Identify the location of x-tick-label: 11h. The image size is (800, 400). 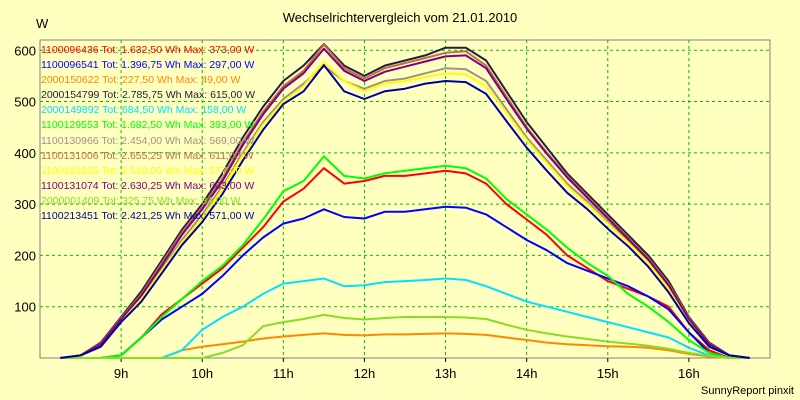
(283, 373).